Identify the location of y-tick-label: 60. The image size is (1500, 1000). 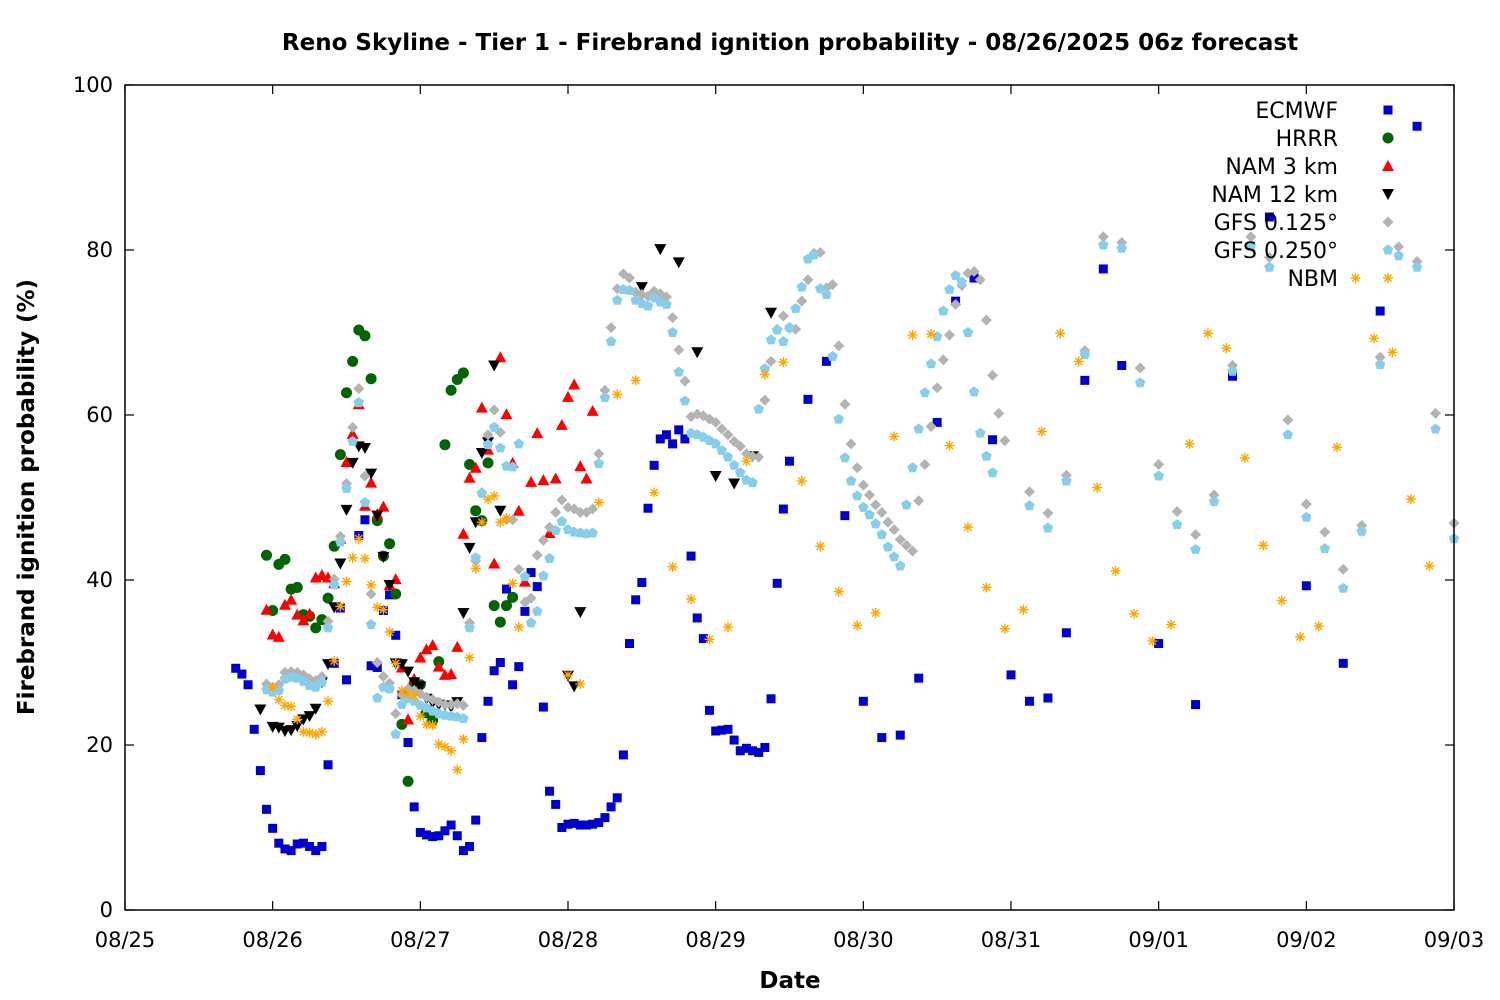
(99, 415).